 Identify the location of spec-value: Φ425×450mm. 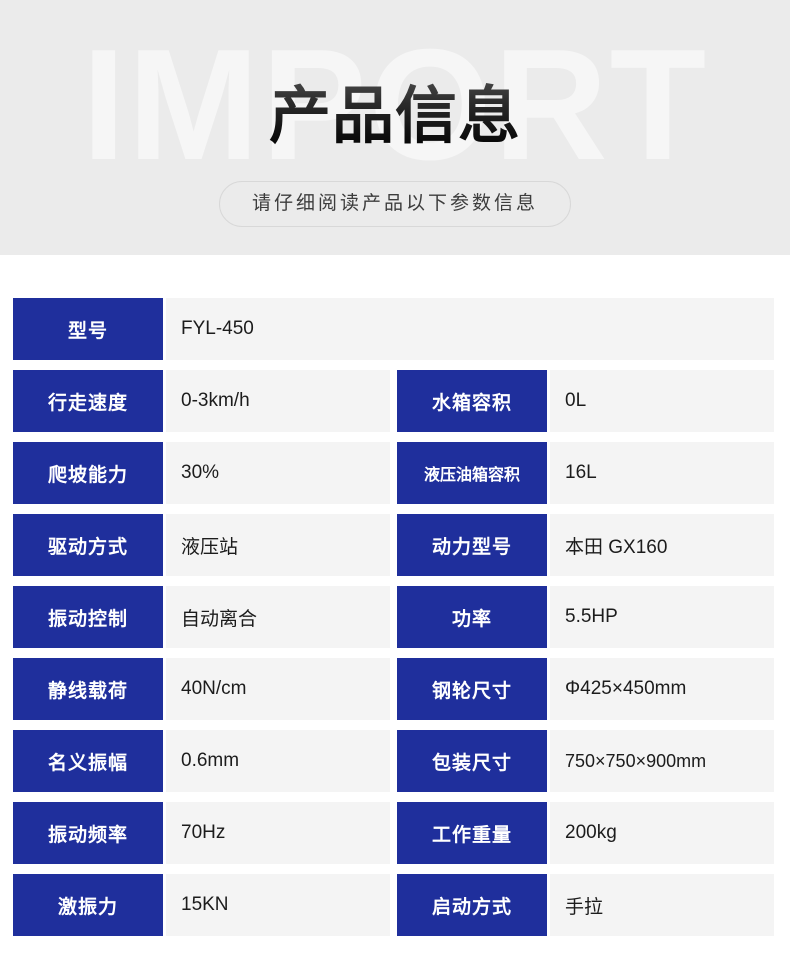
(662, 689).